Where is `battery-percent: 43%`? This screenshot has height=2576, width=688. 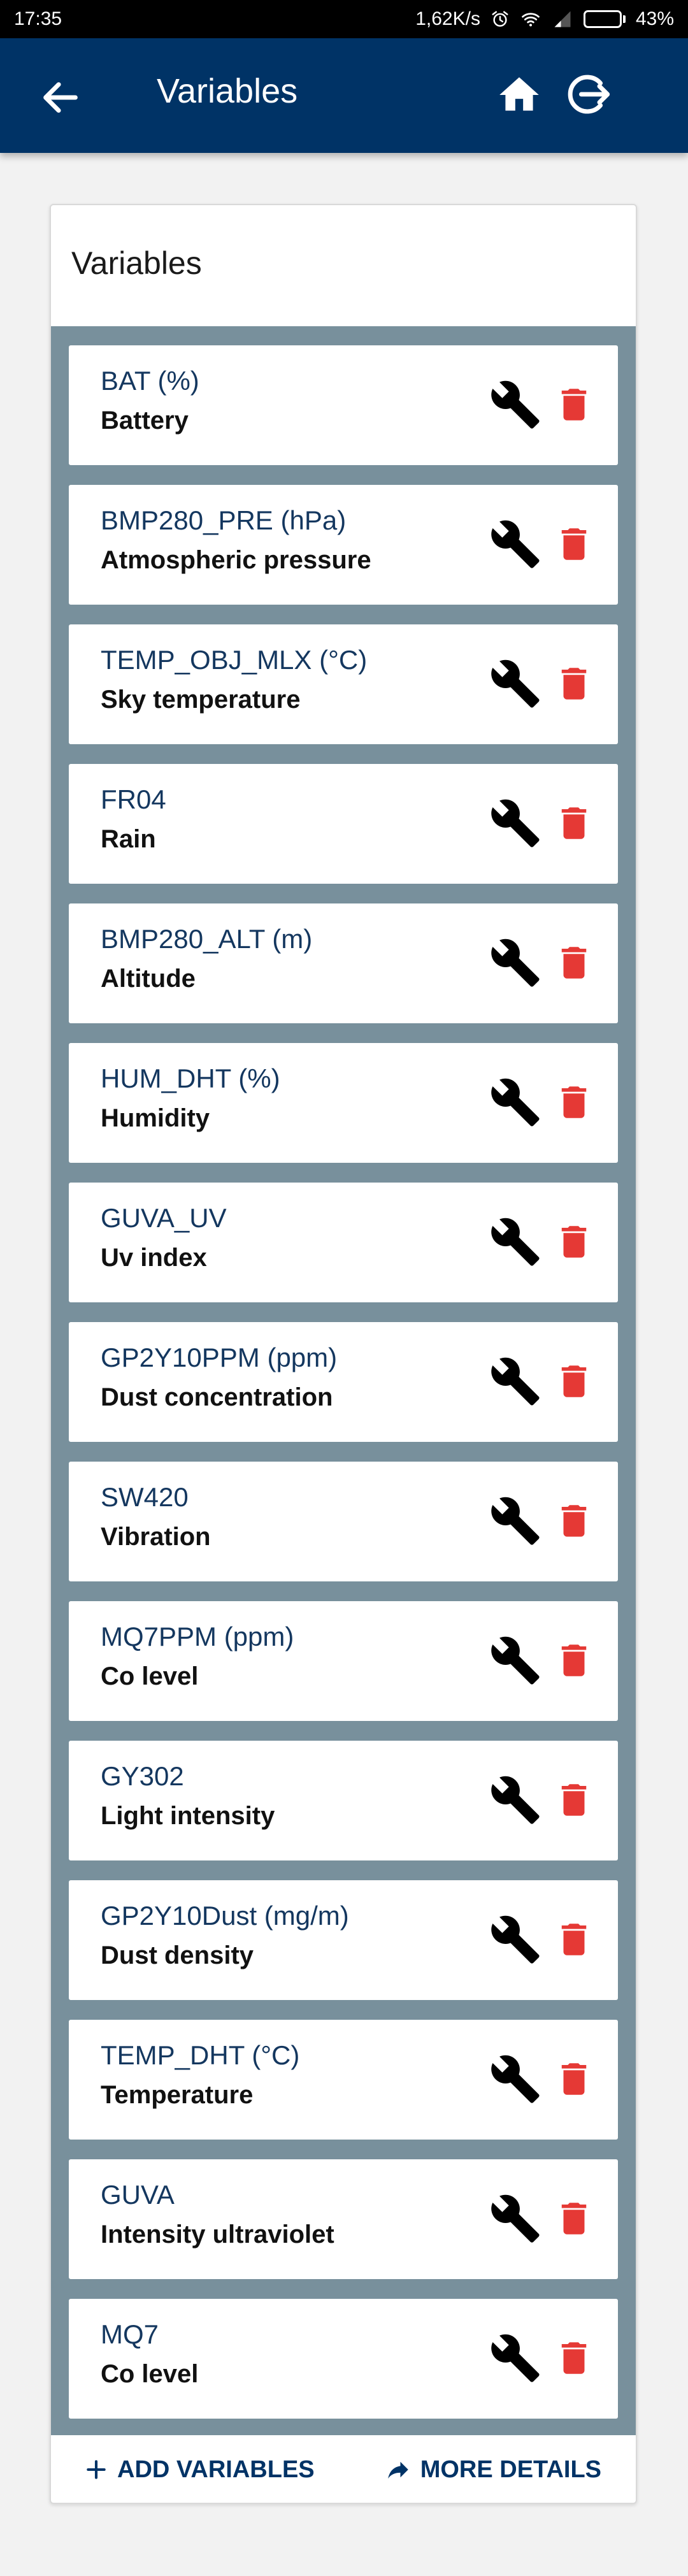
battery-percent: 43% is located at coordinates (654, 18).